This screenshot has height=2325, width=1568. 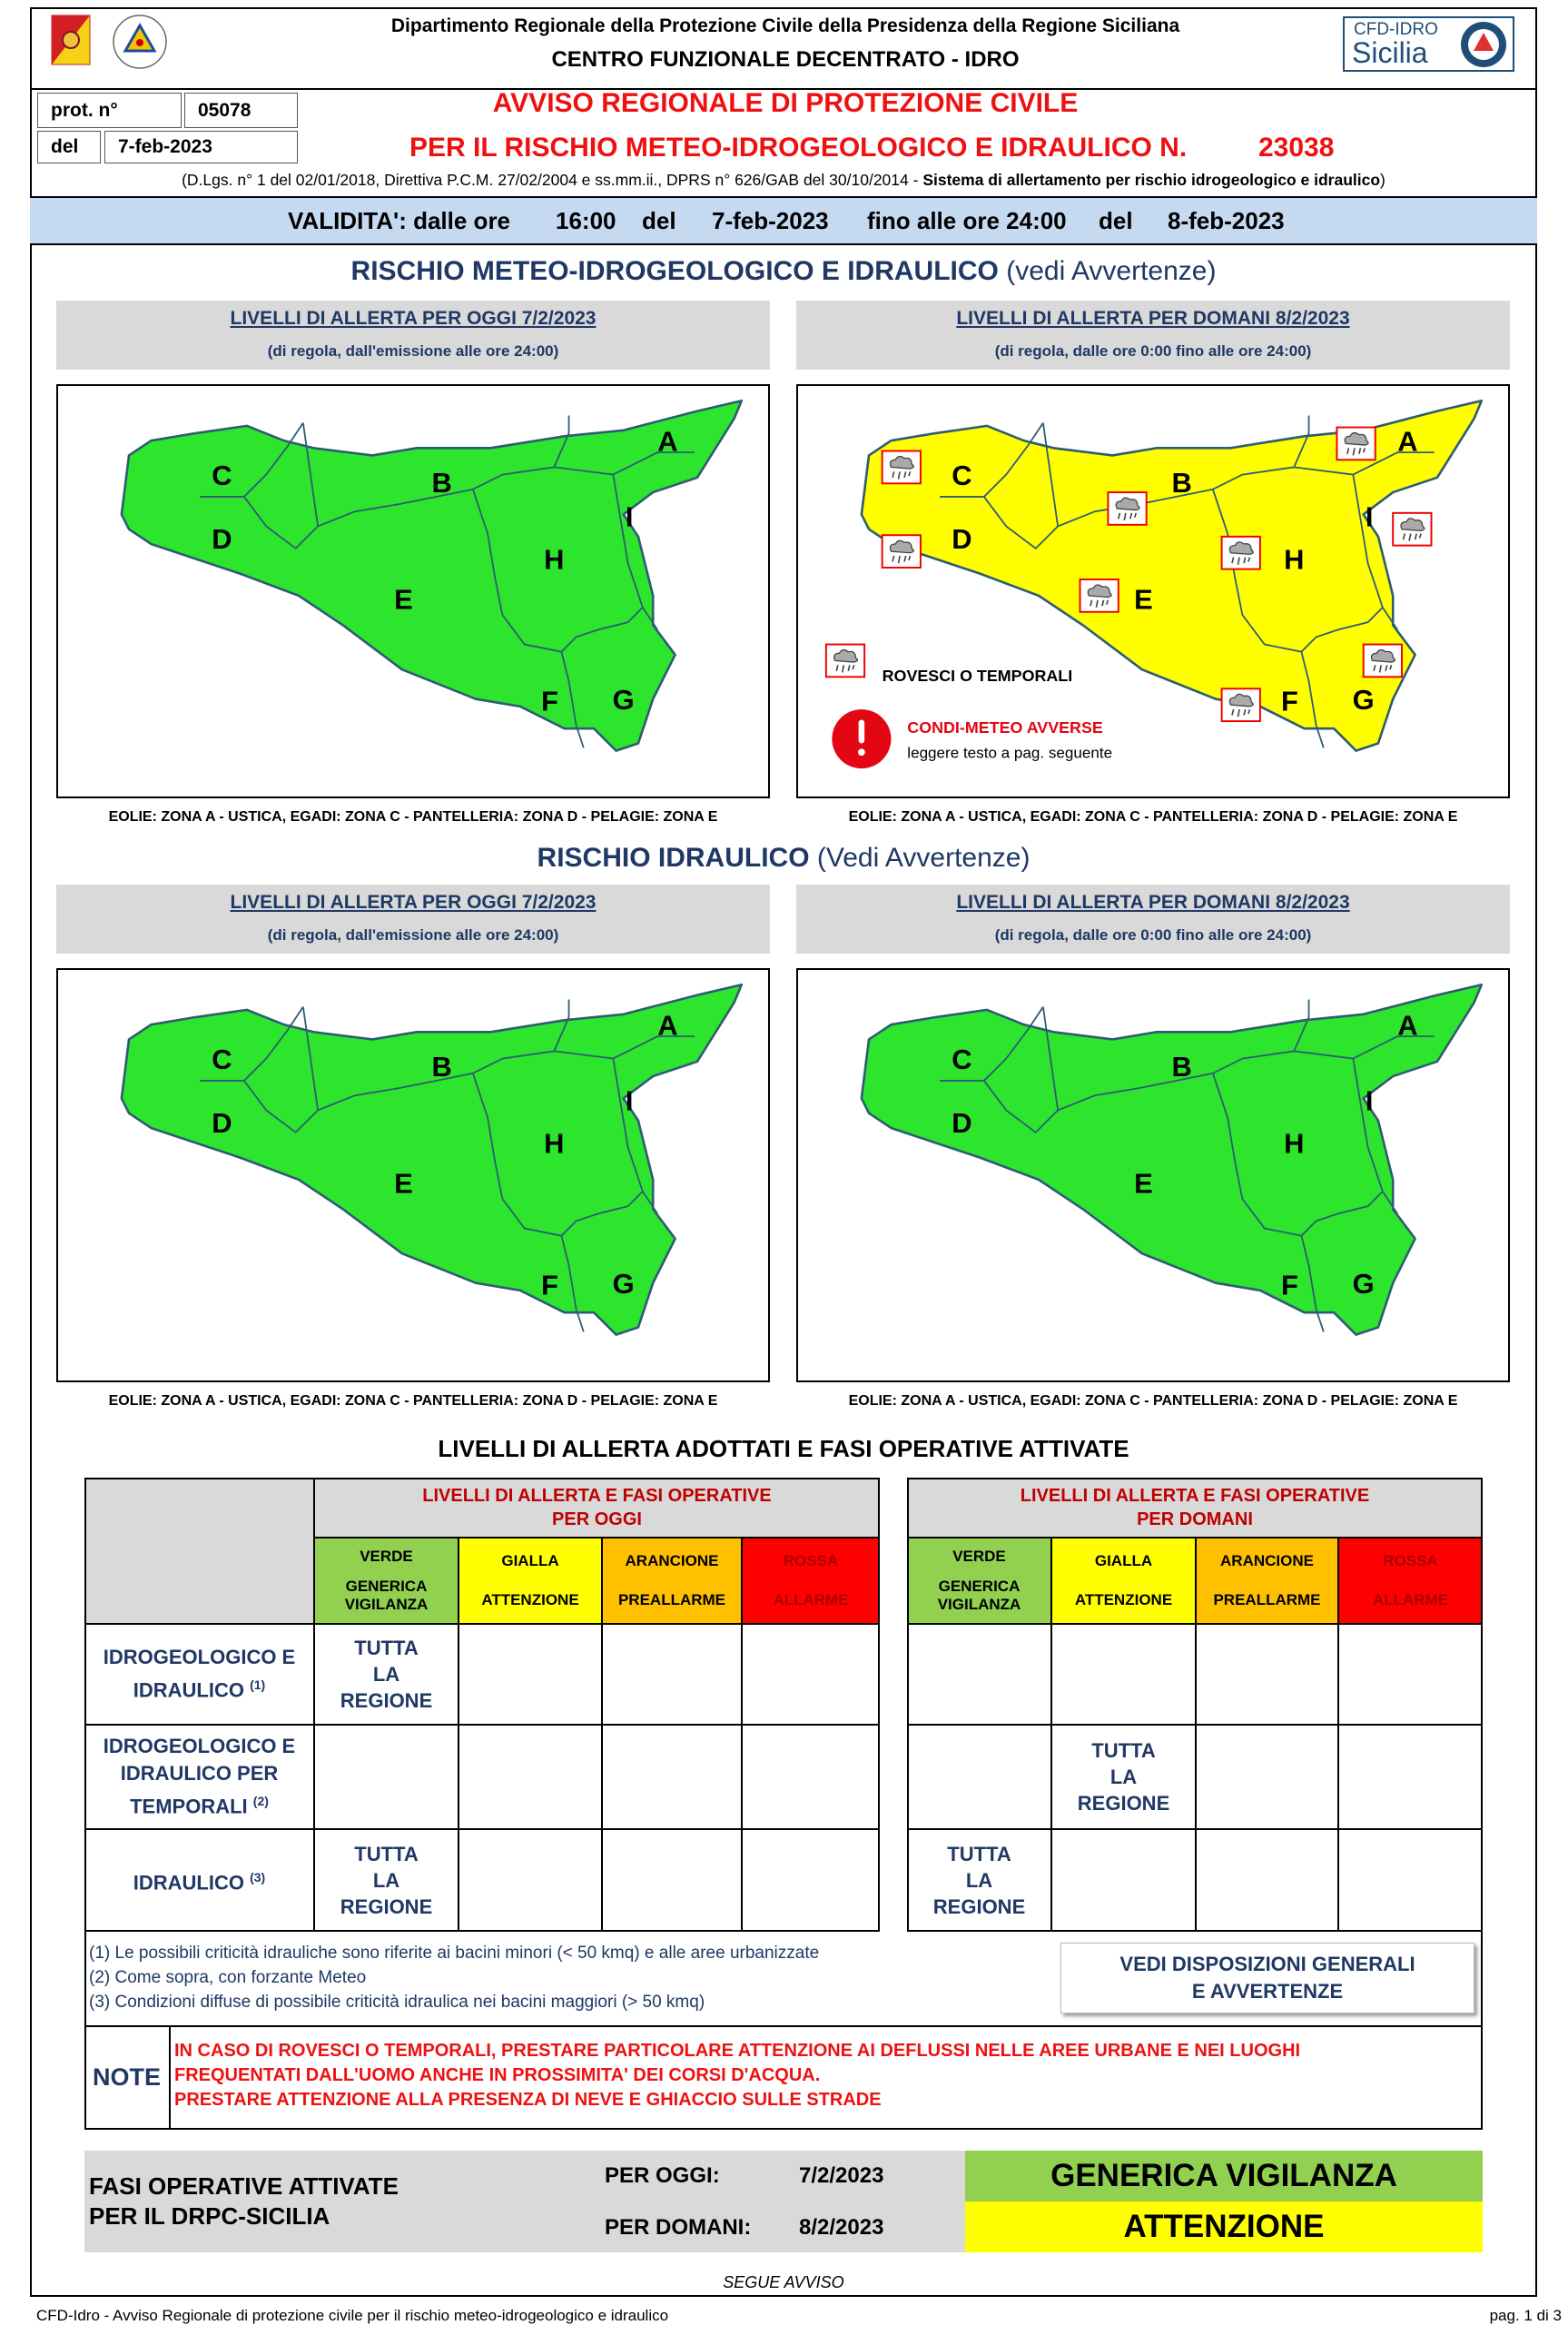 What do you see at coordinates (432, 575) in the screenshot?
I see `island-shape` at bounding box center [432, 575].